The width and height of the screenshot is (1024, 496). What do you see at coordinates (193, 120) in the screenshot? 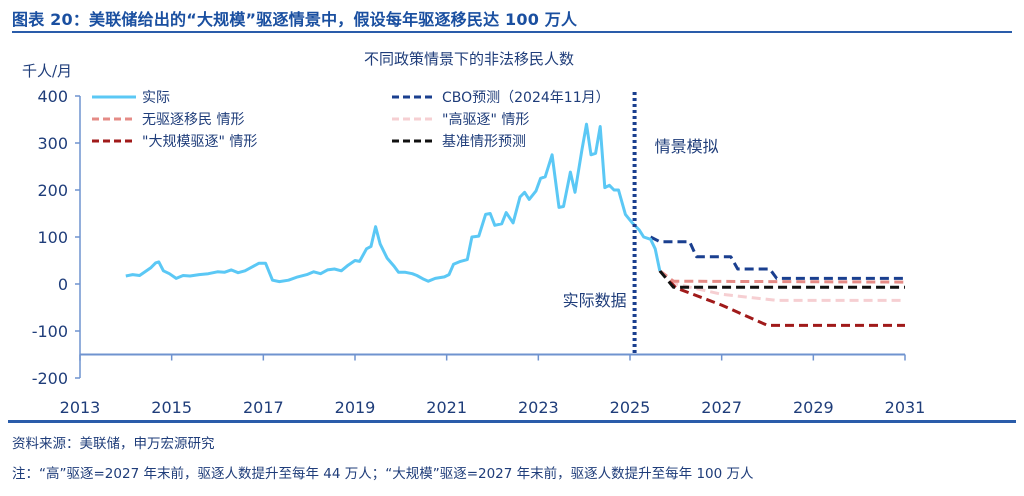
I see `legend-label: 无驱逐移民 情形` at bounding box center [193, 120].